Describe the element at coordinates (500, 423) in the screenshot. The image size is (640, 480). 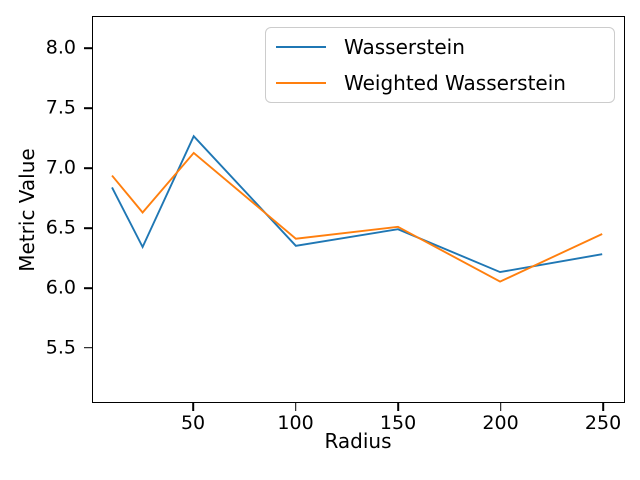
I see `x-tick-label: 200` at that location.